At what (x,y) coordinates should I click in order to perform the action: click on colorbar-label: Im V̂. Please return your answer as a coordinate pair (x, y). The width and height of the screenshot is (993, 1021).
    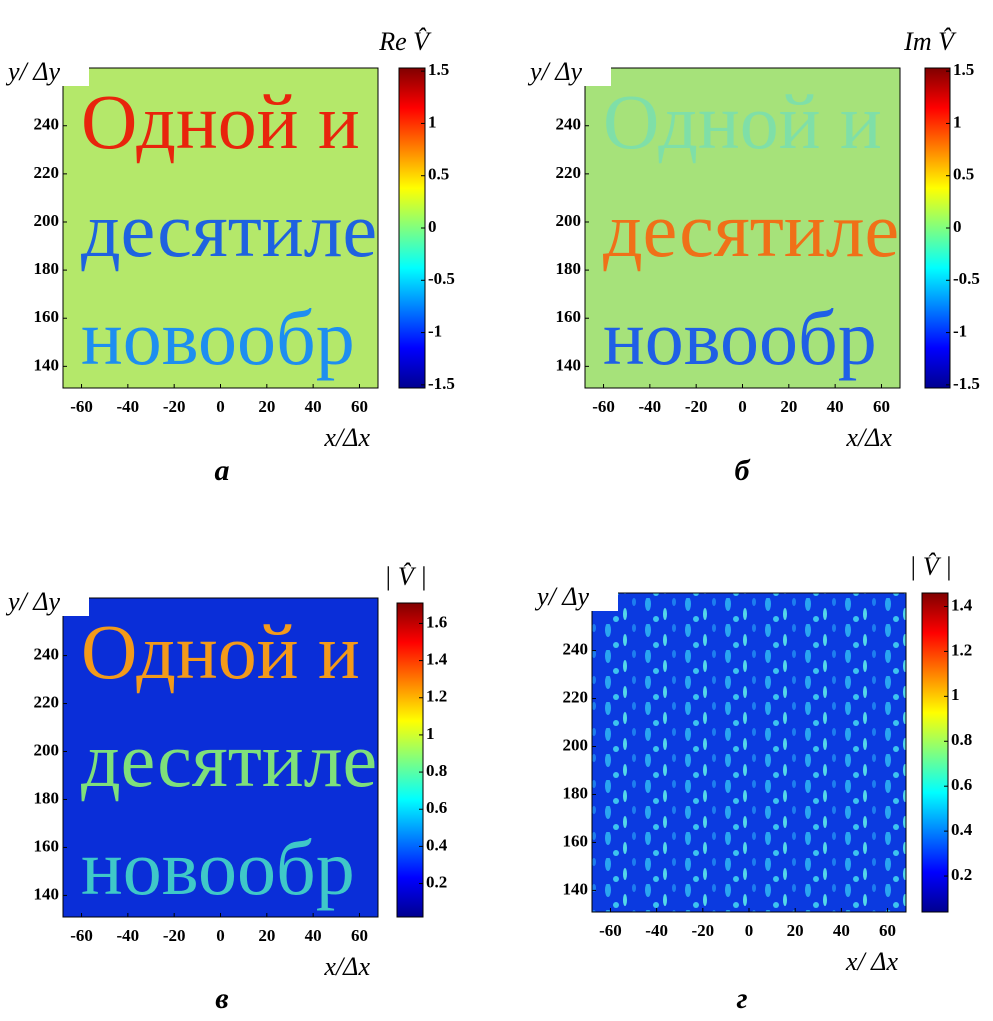
    Looking at the image, I should click on (930, 41).